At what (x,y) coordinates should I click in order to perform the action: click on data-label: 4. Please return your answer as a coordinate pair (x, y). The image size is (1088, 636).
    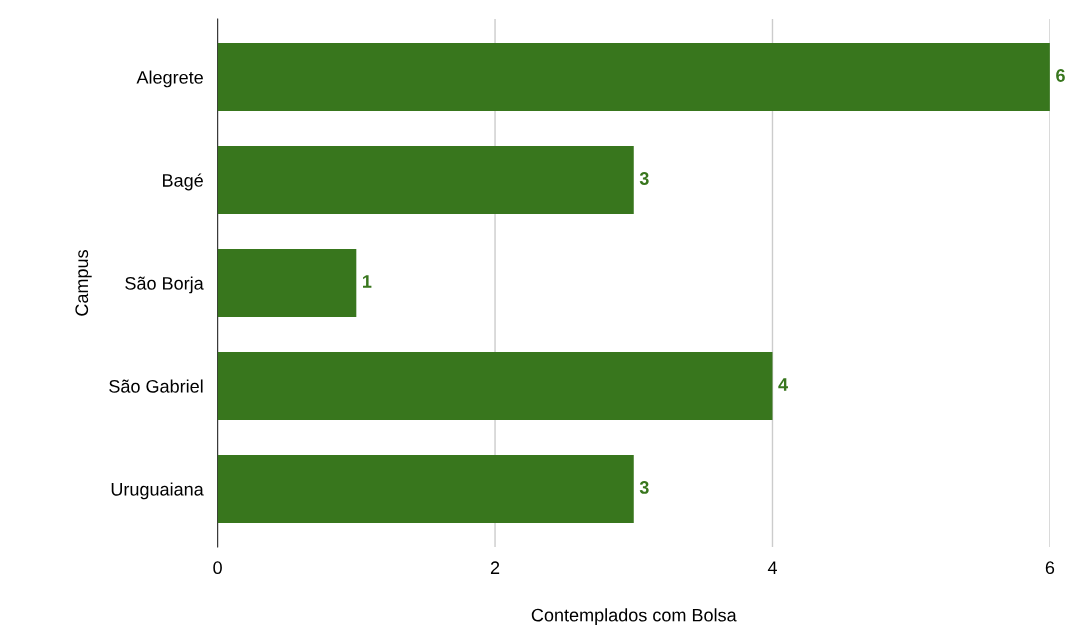
    Looking at the image, I should click on (783, 384).